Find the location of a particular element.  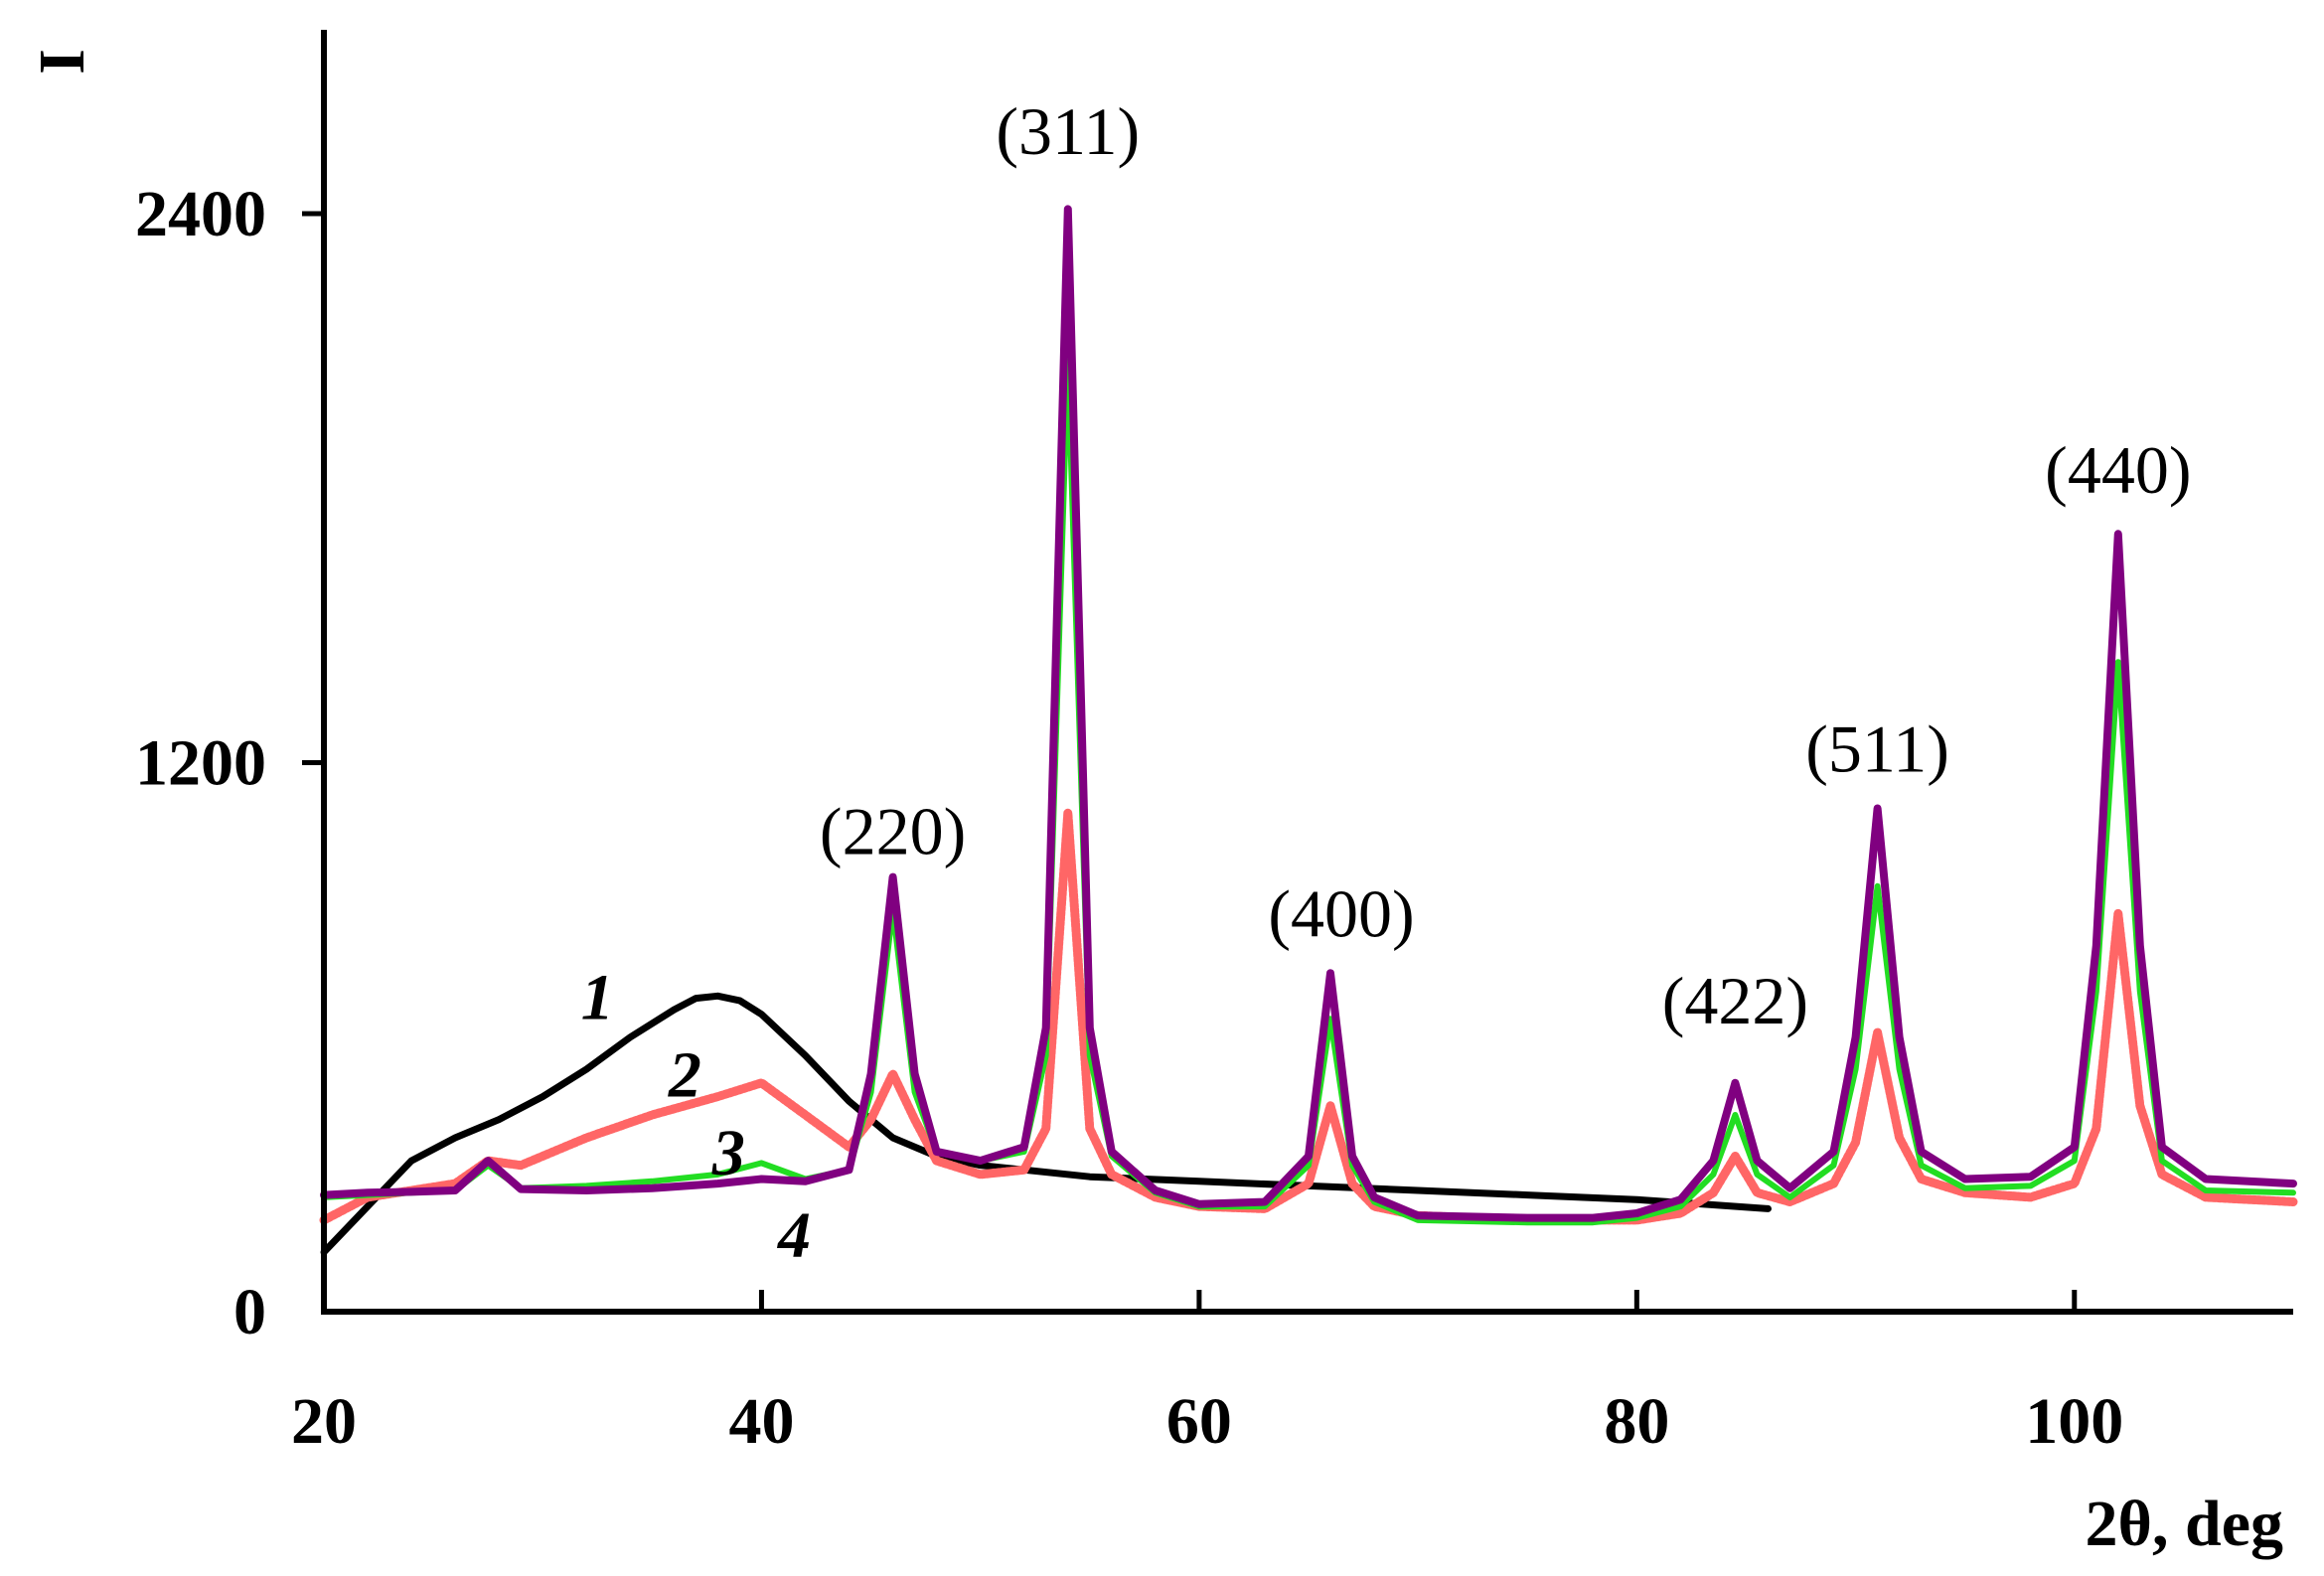

x-tick-label: 40 is located at coordinates (761, 1421).